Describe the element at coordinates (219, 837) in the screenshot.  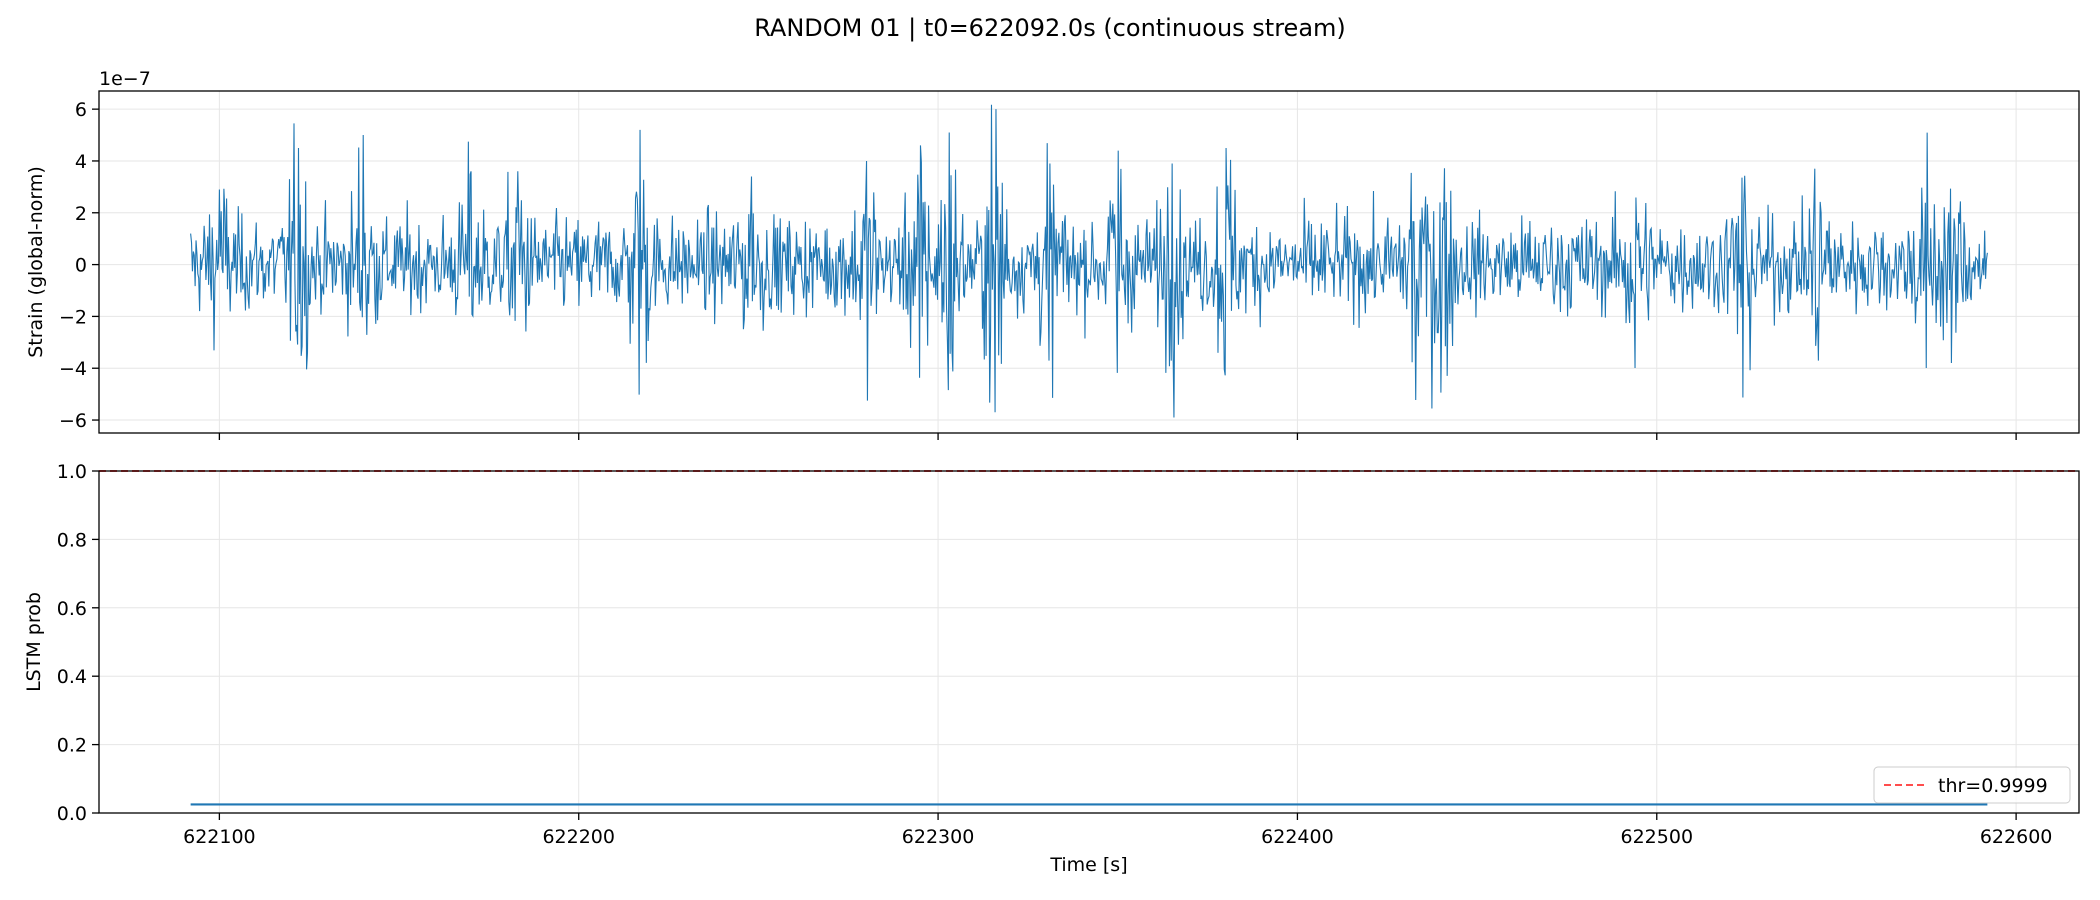
I see `x-tick-label: 622100` at that location.